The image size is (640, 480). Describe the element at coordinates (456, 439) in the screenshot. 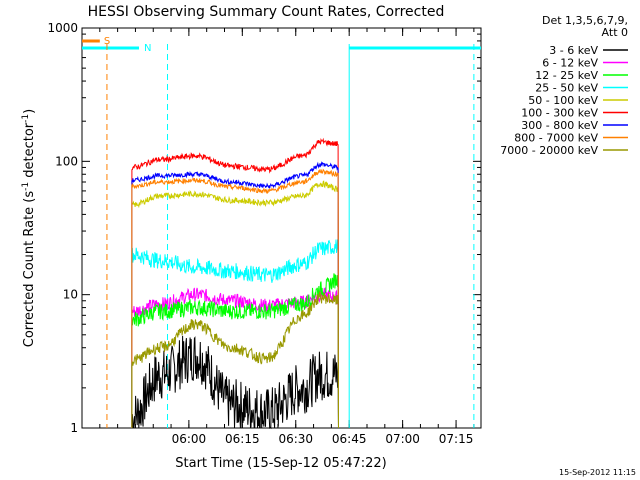

I see `x-tick-label: 07:15` at that location.